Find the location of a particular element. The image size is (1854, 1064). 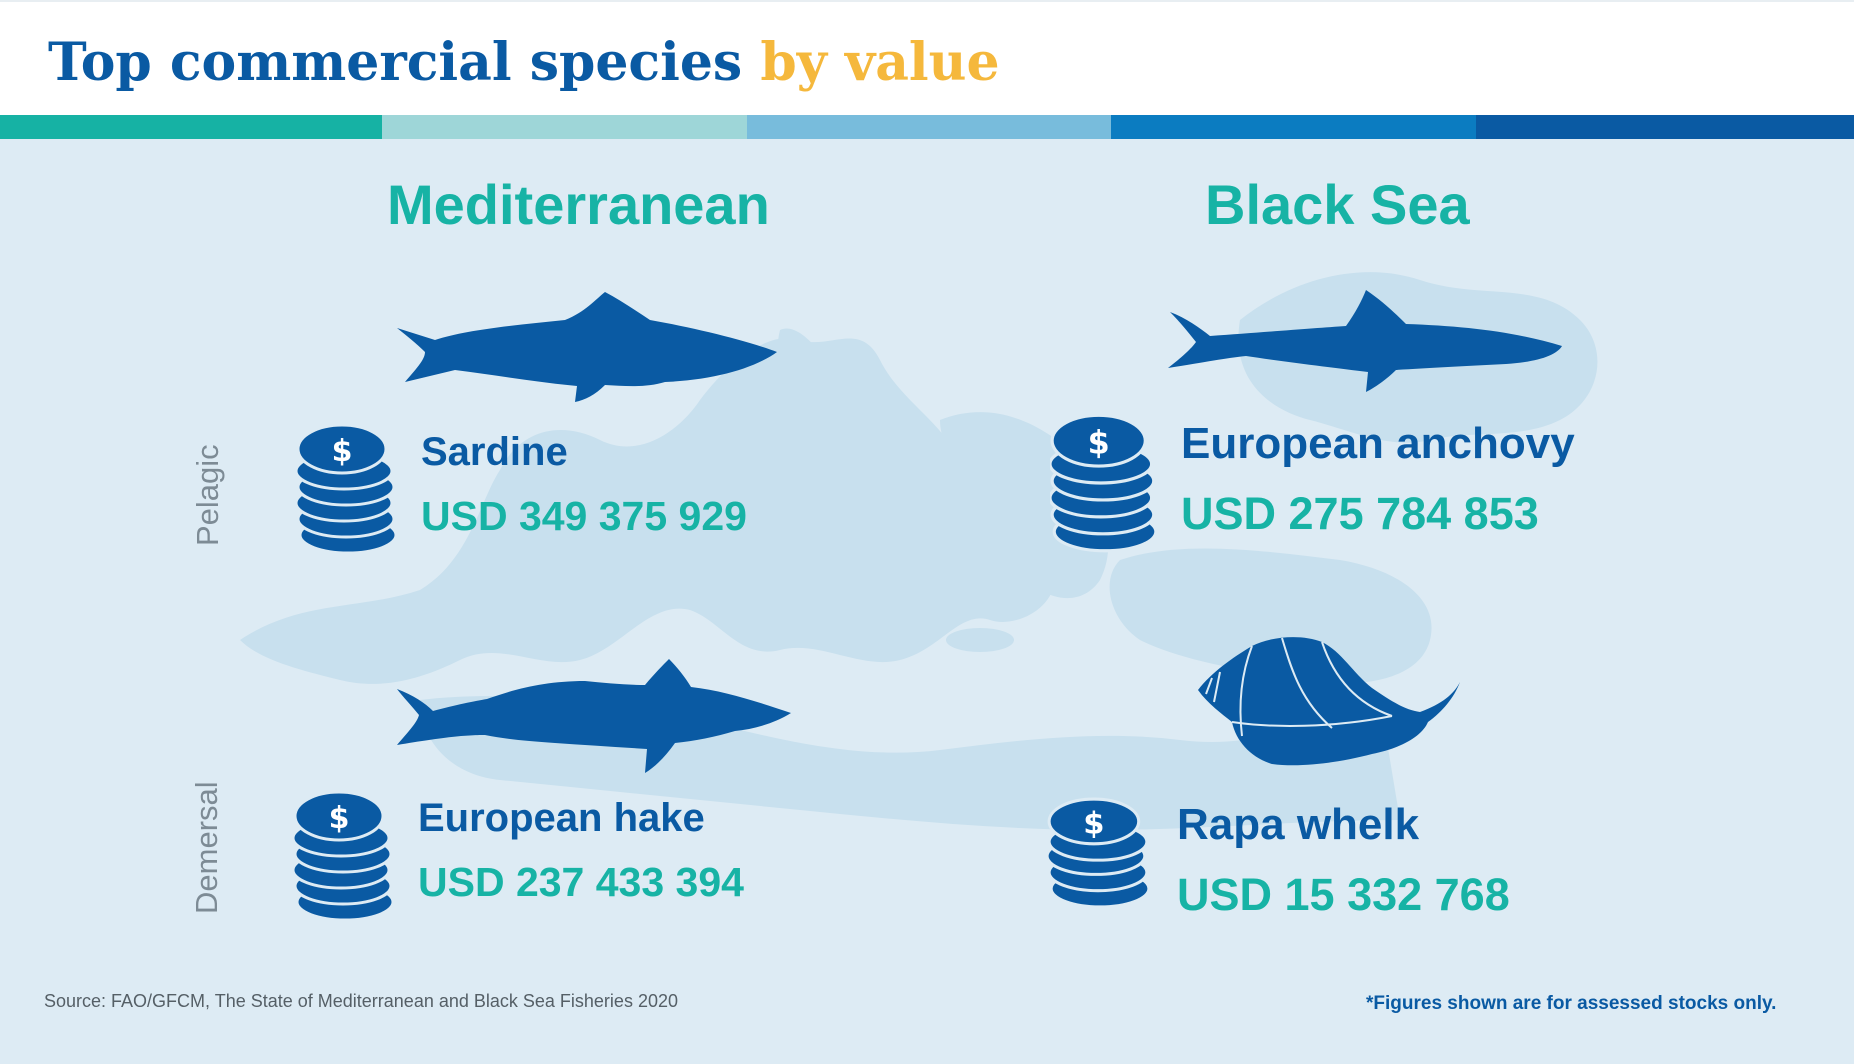

hake-name: European hake is located at coordinates (561, 818).